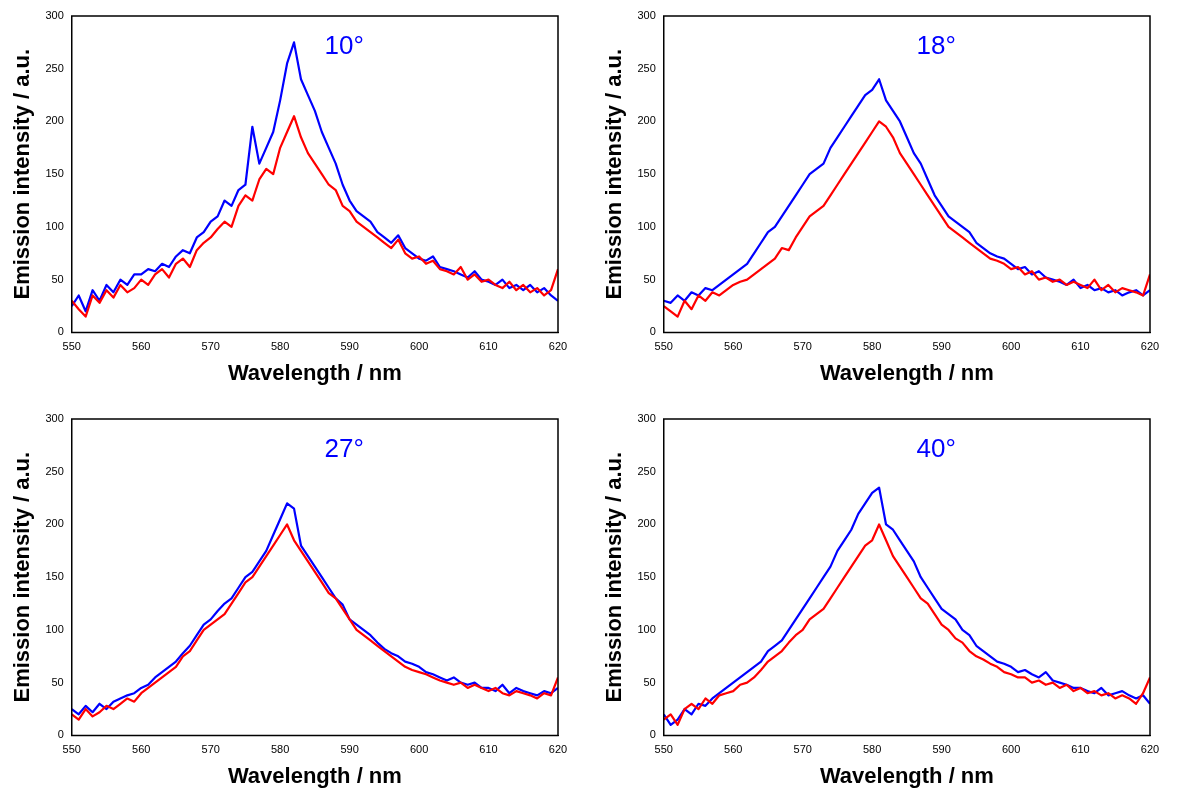 The image size is (1184, 806). Describe the element at coordinates (936, 448) in the screenshot. I see `annotation: 40°` at that location.